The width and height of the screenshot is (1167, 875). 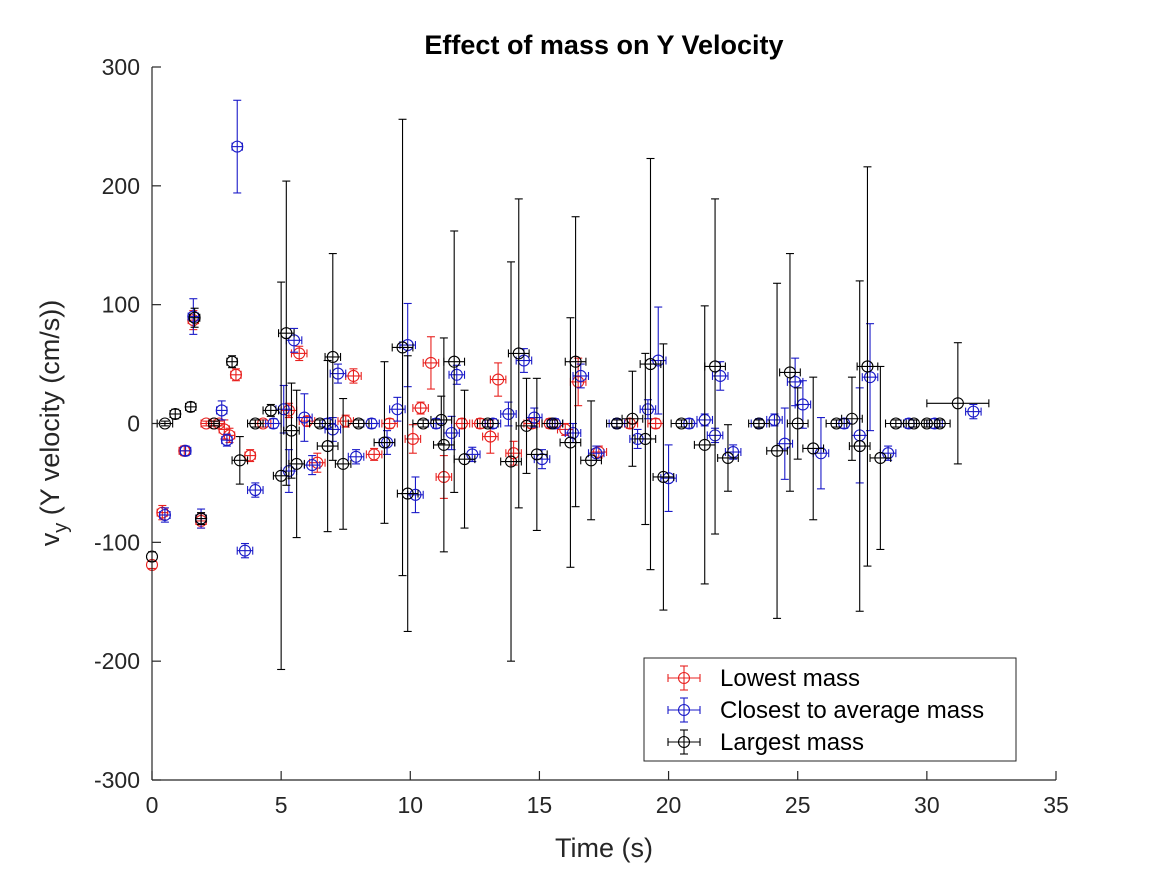 What do you see at coordinates (53, 423) in the screenshot?
I see `y-axis-label-group: vy (Y velocity (cm/s))` at bounding box center [53, 423].